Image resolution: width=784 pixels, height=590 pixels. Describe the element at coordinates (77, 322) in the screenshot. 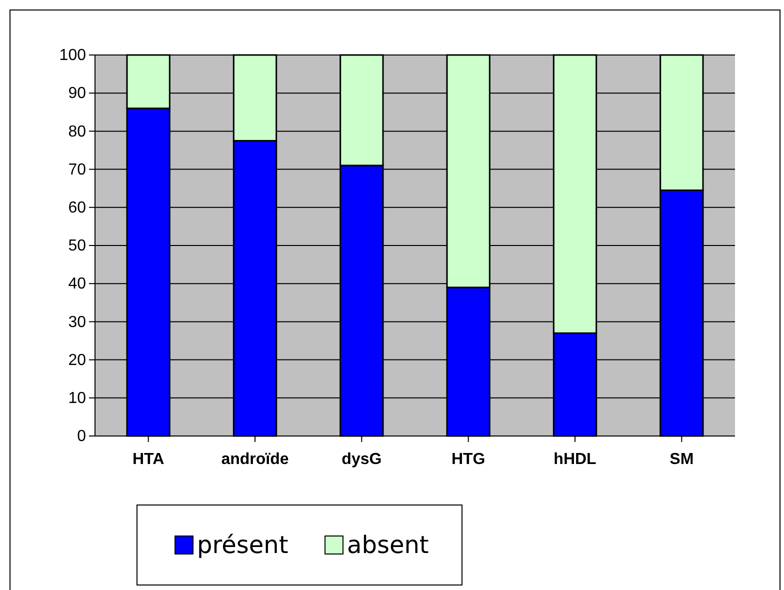

I see `y-tick-label: 30` at that location.